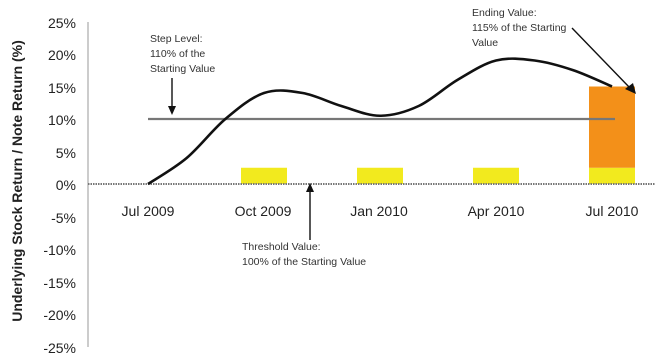  I want to click on y-tick-label: 25%, so click(62, 23).